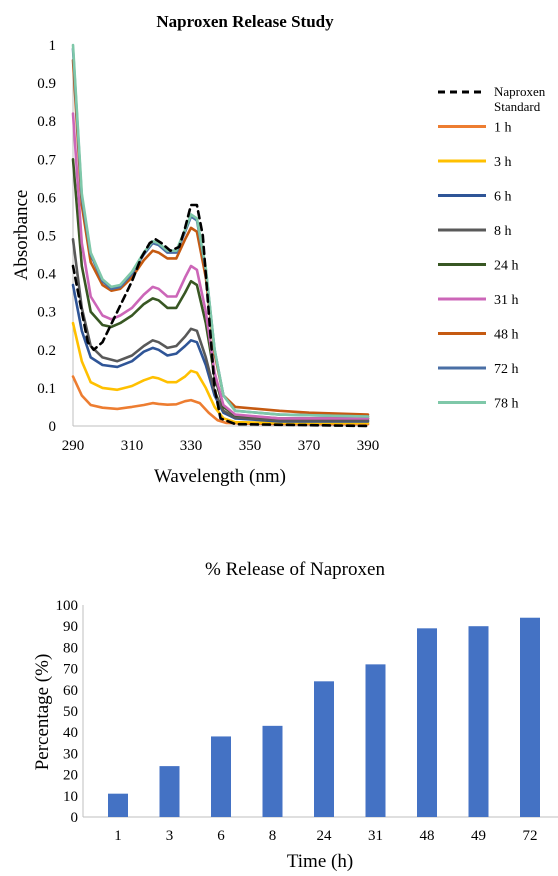  What do you see at coordinates (21, 235) in the screenshot?
I see `absorbance-y-axis-label: Absorbance` at bounding box center [21, 235].